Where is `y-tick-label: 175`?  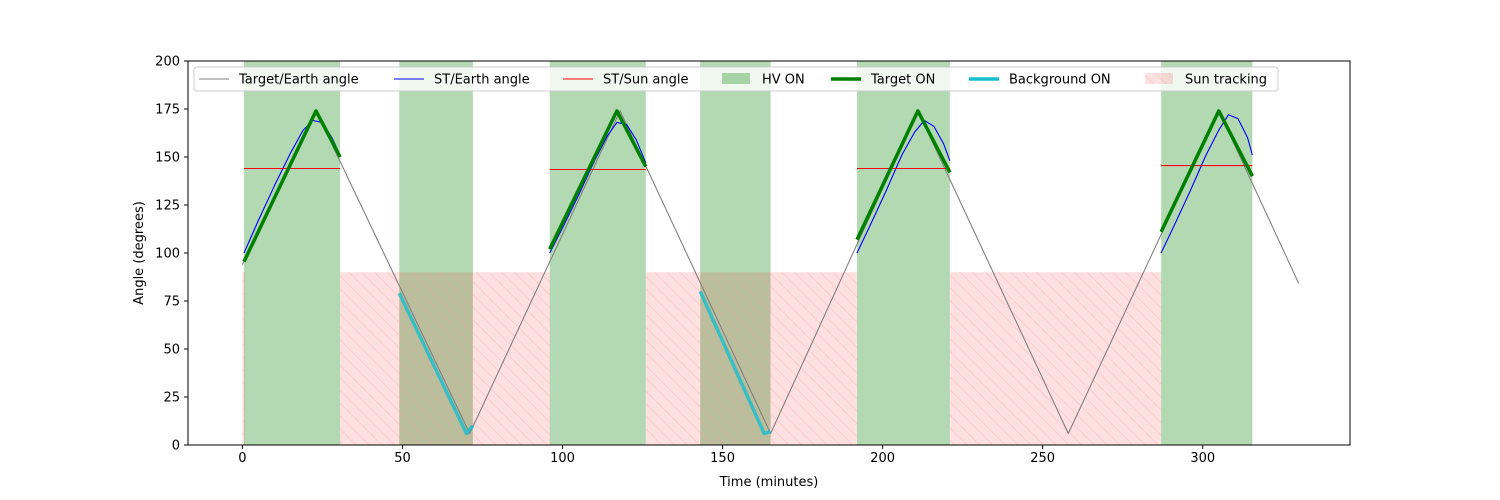
y-tick-label: 175 is located at coordinates (167, 110).